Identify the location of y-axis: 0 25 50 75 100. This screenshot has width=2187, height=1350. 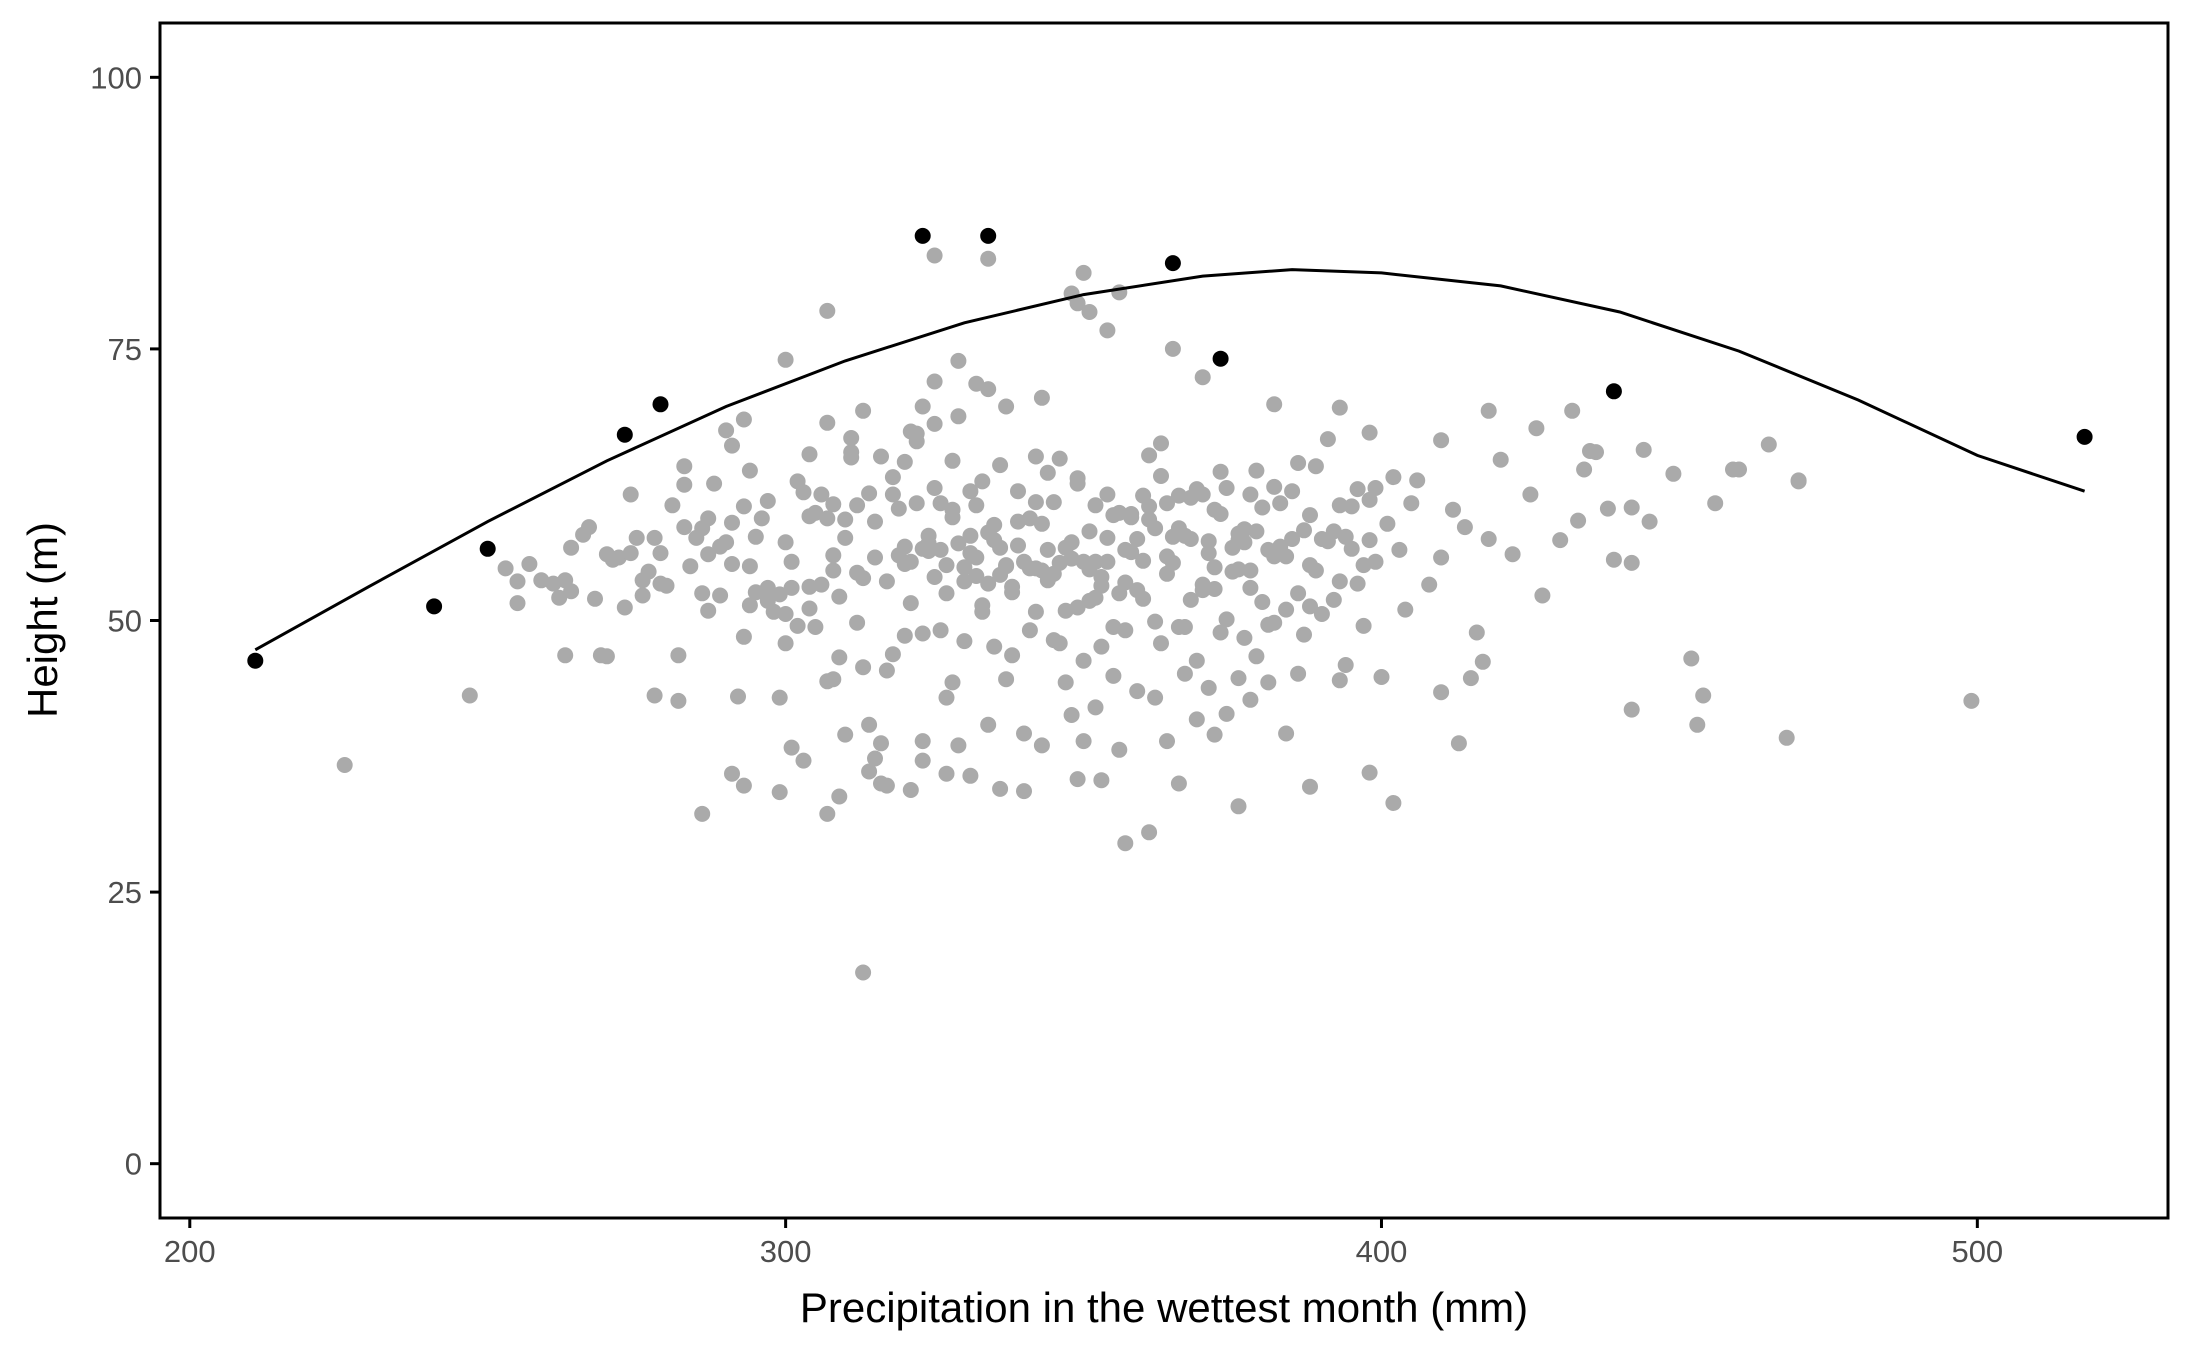
(125, 621).